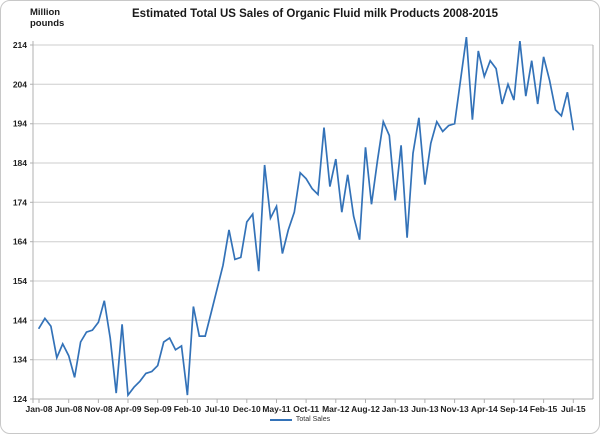 The width and height of the screenshot is (600, 434). Describe the element at coordinates (365, 409) in the screenshot. I see `x-axis-tick-label: Aug-12` at that location.